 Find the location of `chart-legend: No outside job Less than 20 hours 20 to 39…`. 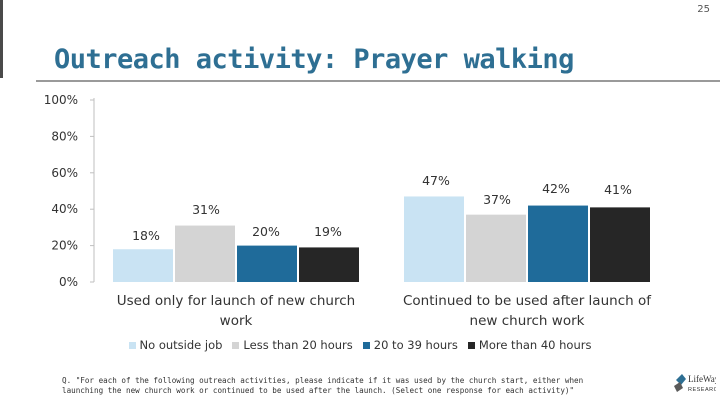

chart-legend: No outside job Less than 20 hours 20 to 39… is located at coordinates (360, 345).